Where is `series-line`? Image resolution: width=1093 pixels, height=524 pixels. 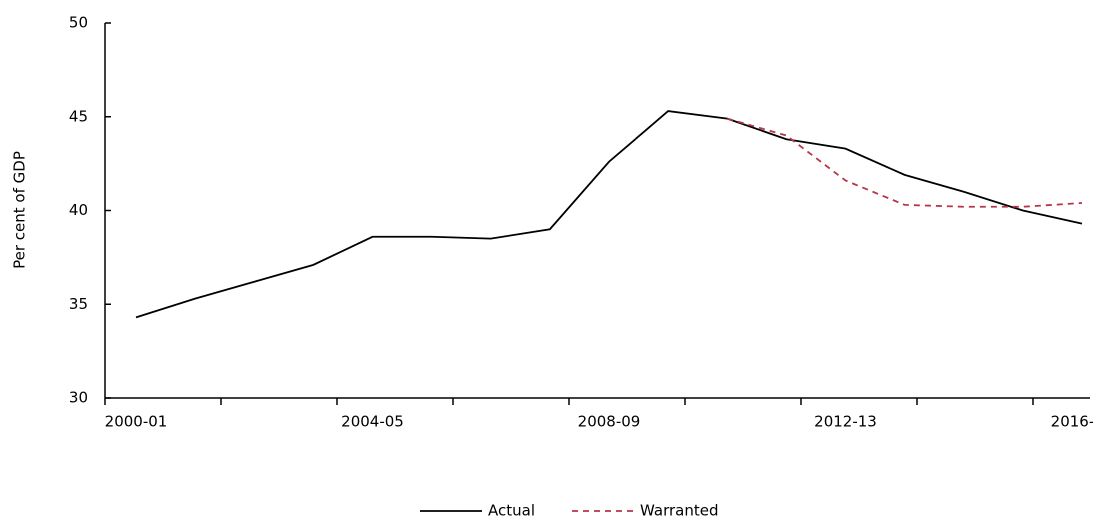 series-line is located at coordinates (905, 162).